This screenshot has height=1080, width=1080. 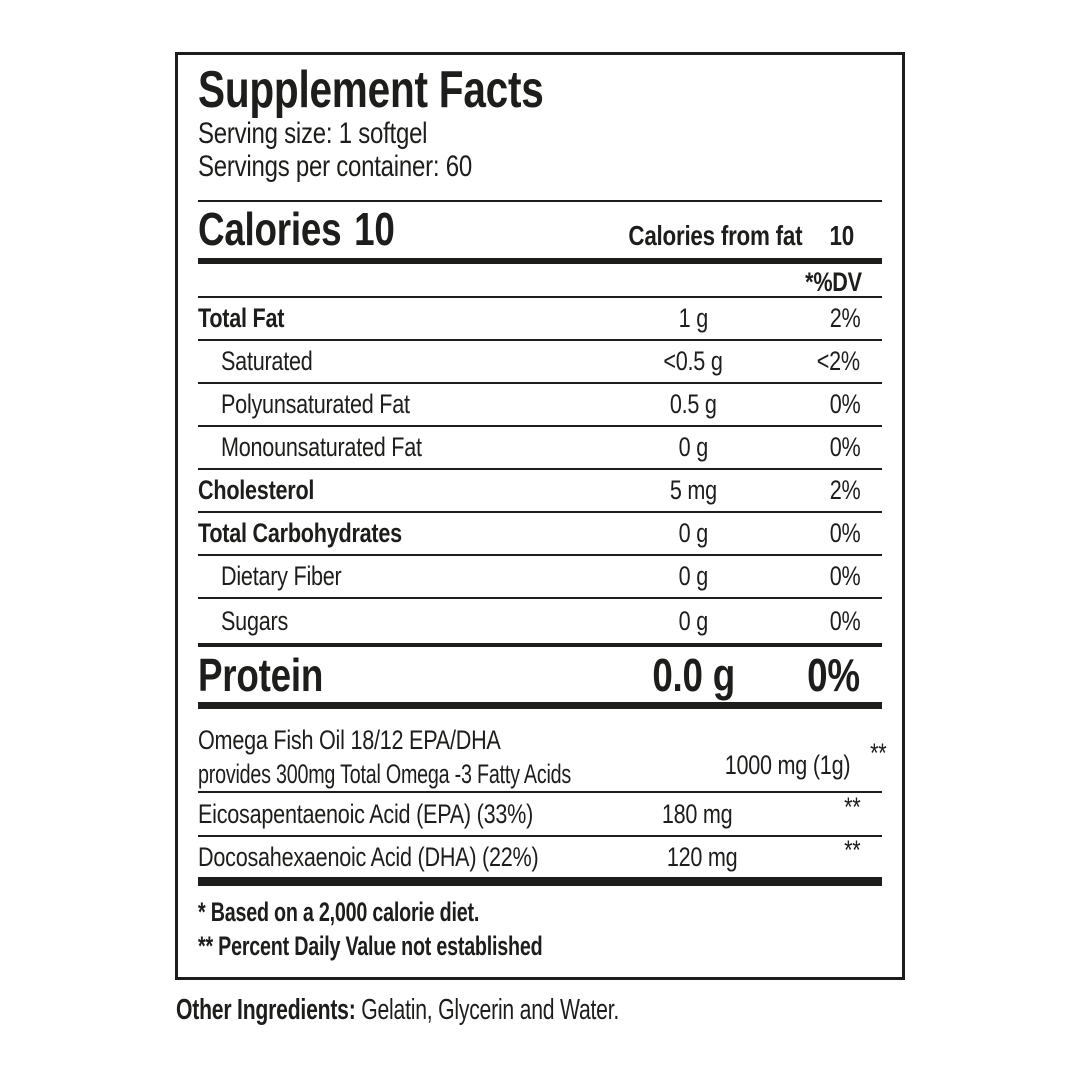 I want to click on nutrient-name: Saturated, so click(x=267, y=361).